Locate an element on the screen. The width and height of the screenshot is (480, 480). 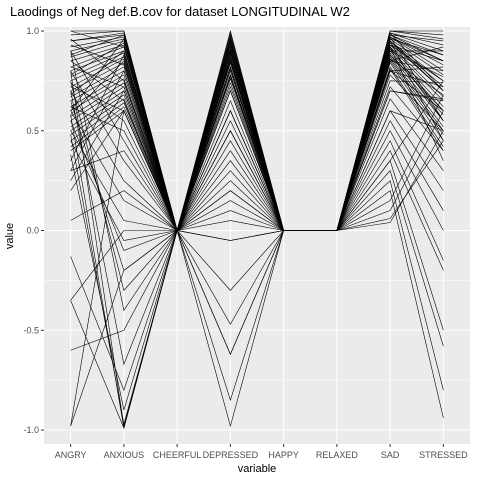
x-tick-label: STRESSED is located at coordinates (443, 455).